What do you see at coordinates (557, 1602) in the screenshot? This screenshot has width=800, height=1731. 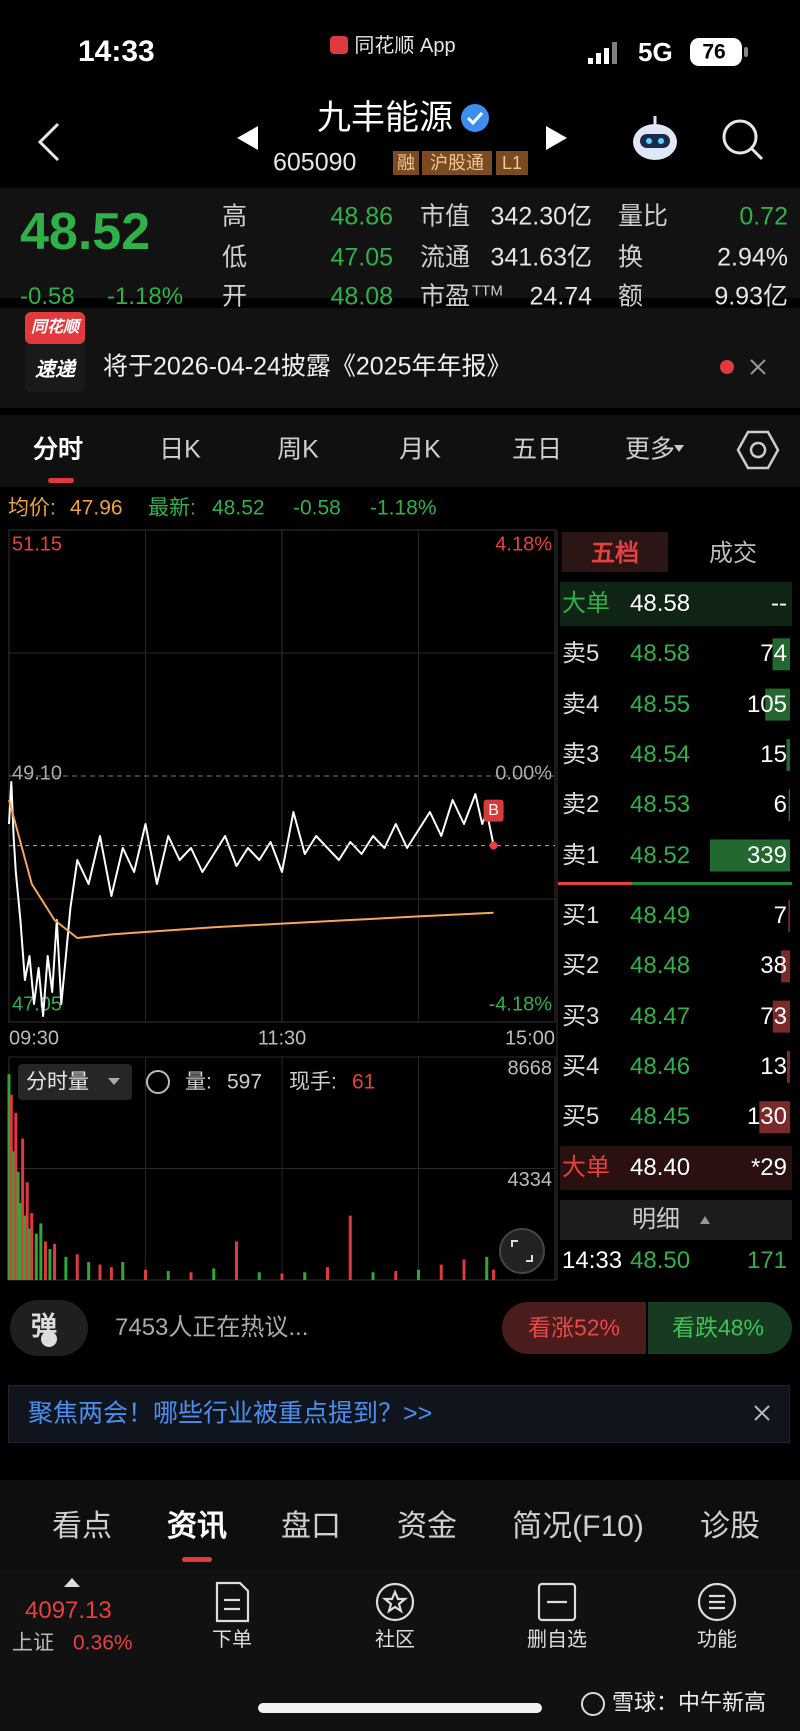 I see `unwatch-icon` at bounding box center [557, 1602].